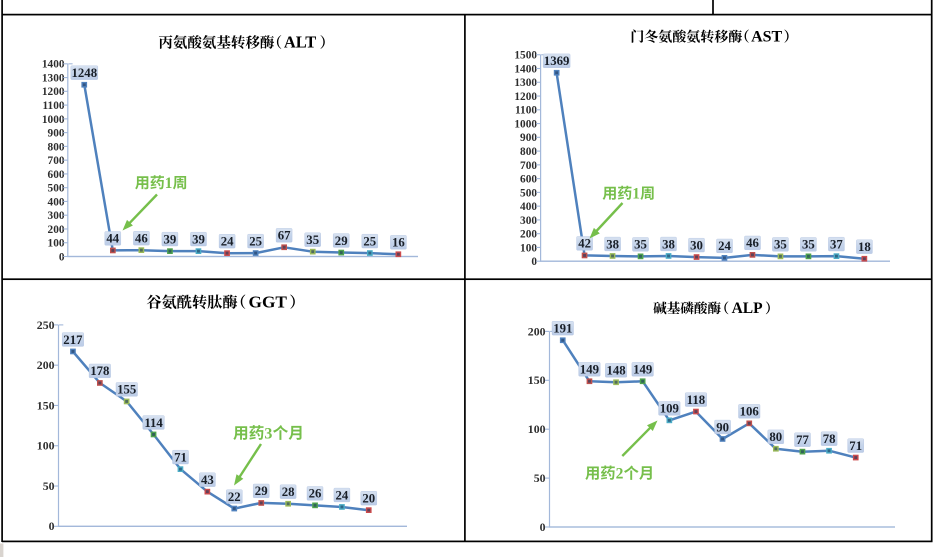 The width and height of the screenshot is (937, 557). I want to click on svg-text: 30, so click(696, 245).